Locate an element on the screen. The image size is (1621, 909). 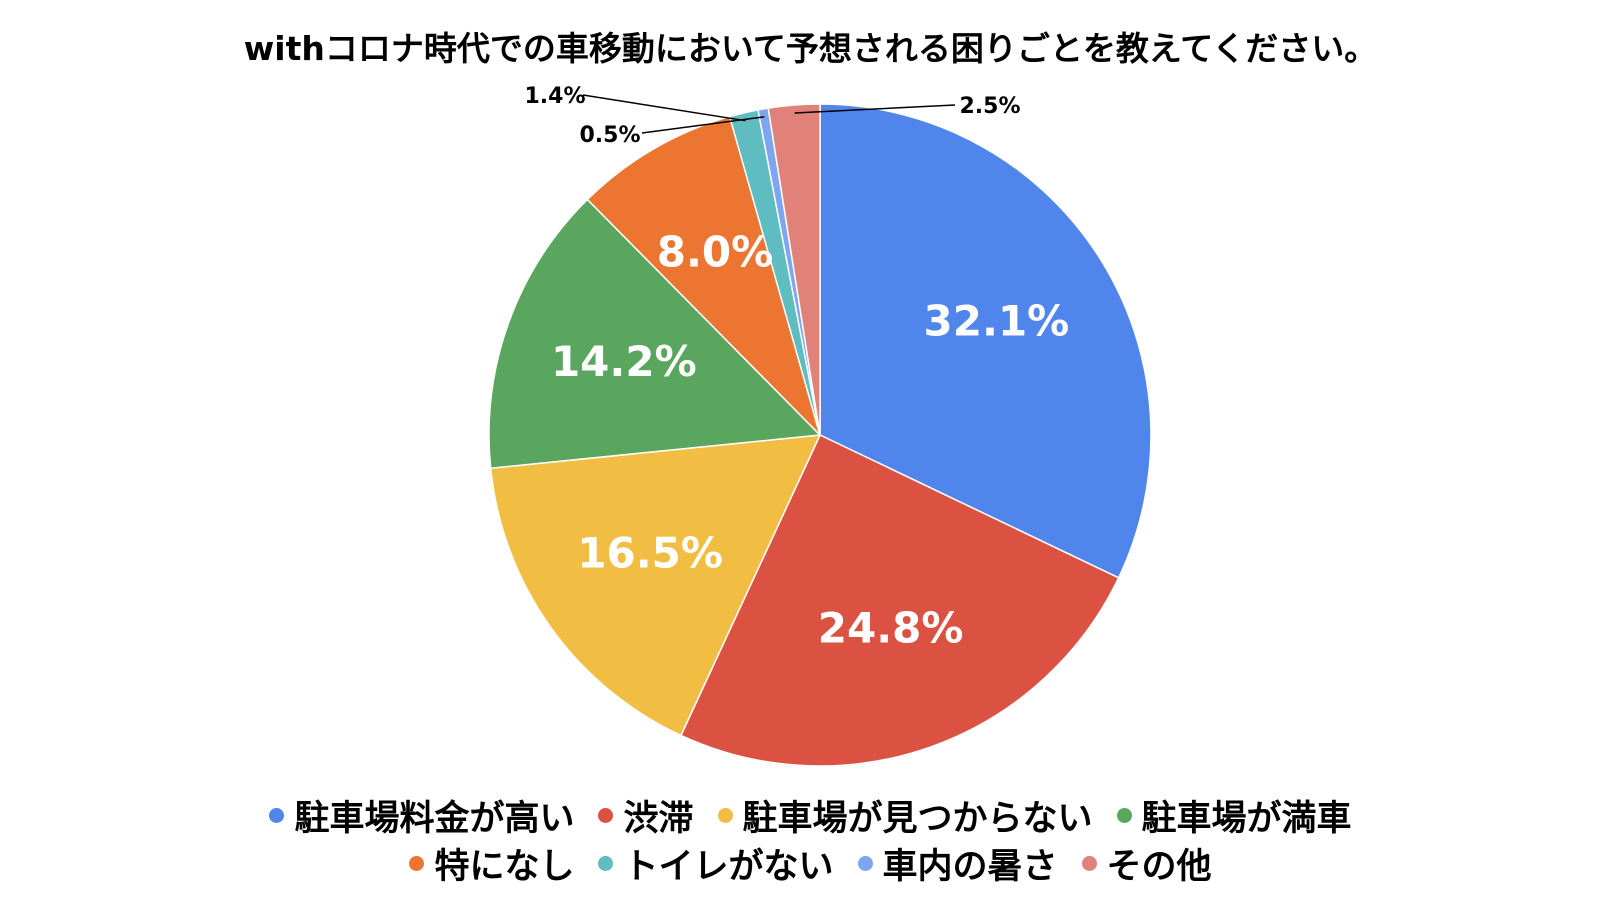
slice-label-parking-fee-high: 32.1% is located at coordinates (997, 320).